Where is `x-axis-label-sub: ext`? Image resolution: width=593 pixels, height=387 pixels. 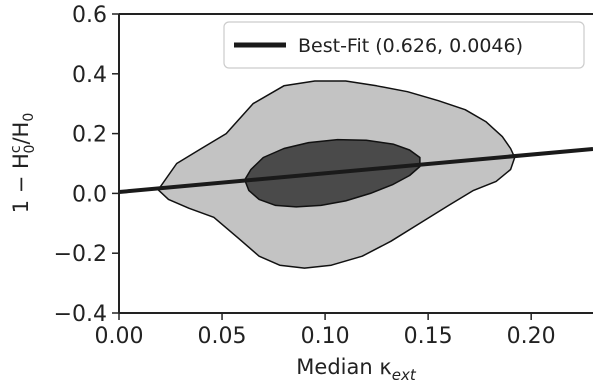
x-axis-label-sub: ext is located at coordinates (404, 375).